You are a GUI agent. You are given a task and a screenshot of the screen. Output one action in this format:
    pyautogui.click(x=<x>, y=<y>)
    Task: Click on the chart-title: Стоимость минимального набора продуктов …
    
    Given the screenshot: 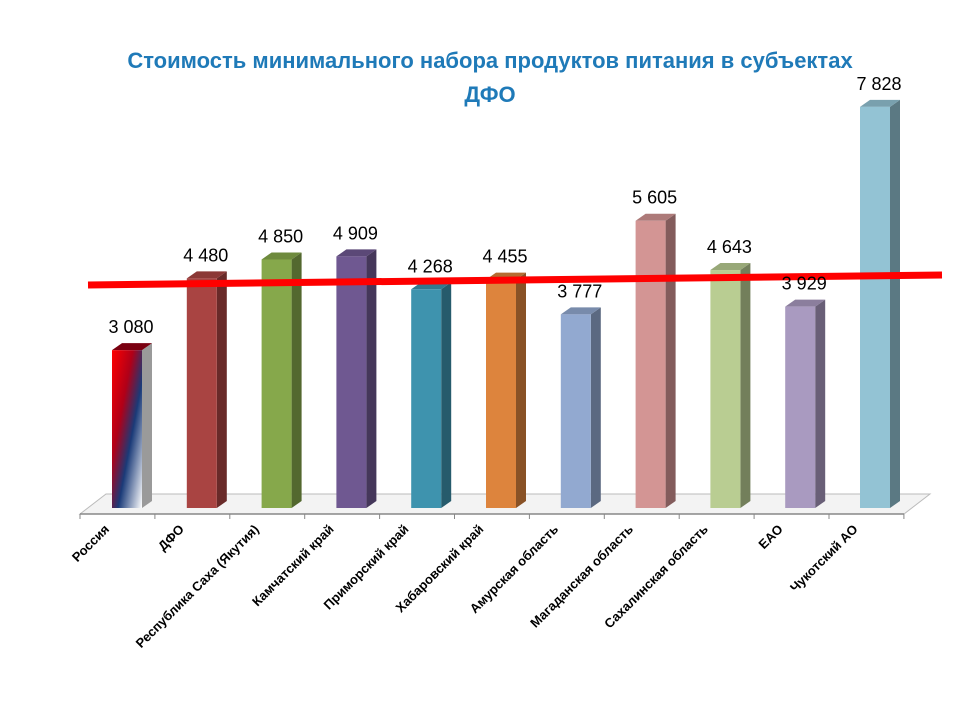 What is the action you would take?
    pyautogui.click(x=490, y=77)
    